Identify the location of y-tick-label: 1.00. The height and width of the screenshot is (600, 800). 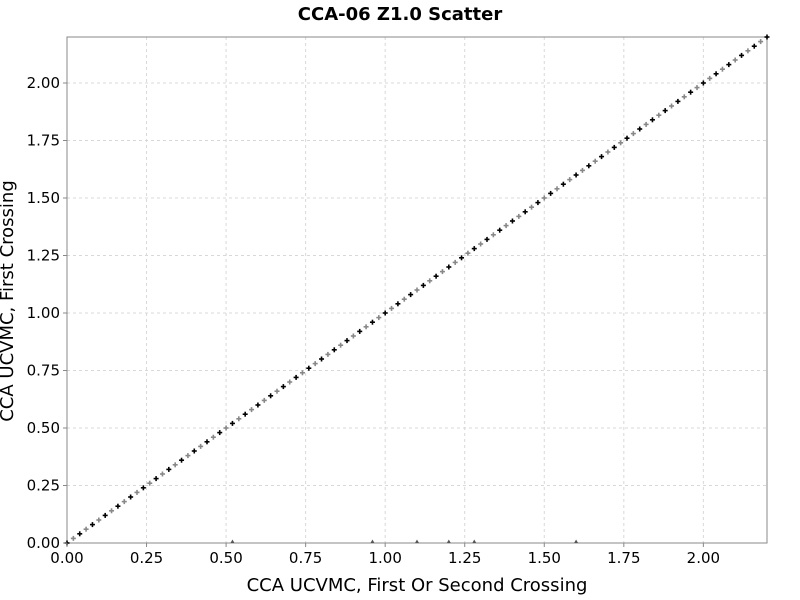
(43, 313).